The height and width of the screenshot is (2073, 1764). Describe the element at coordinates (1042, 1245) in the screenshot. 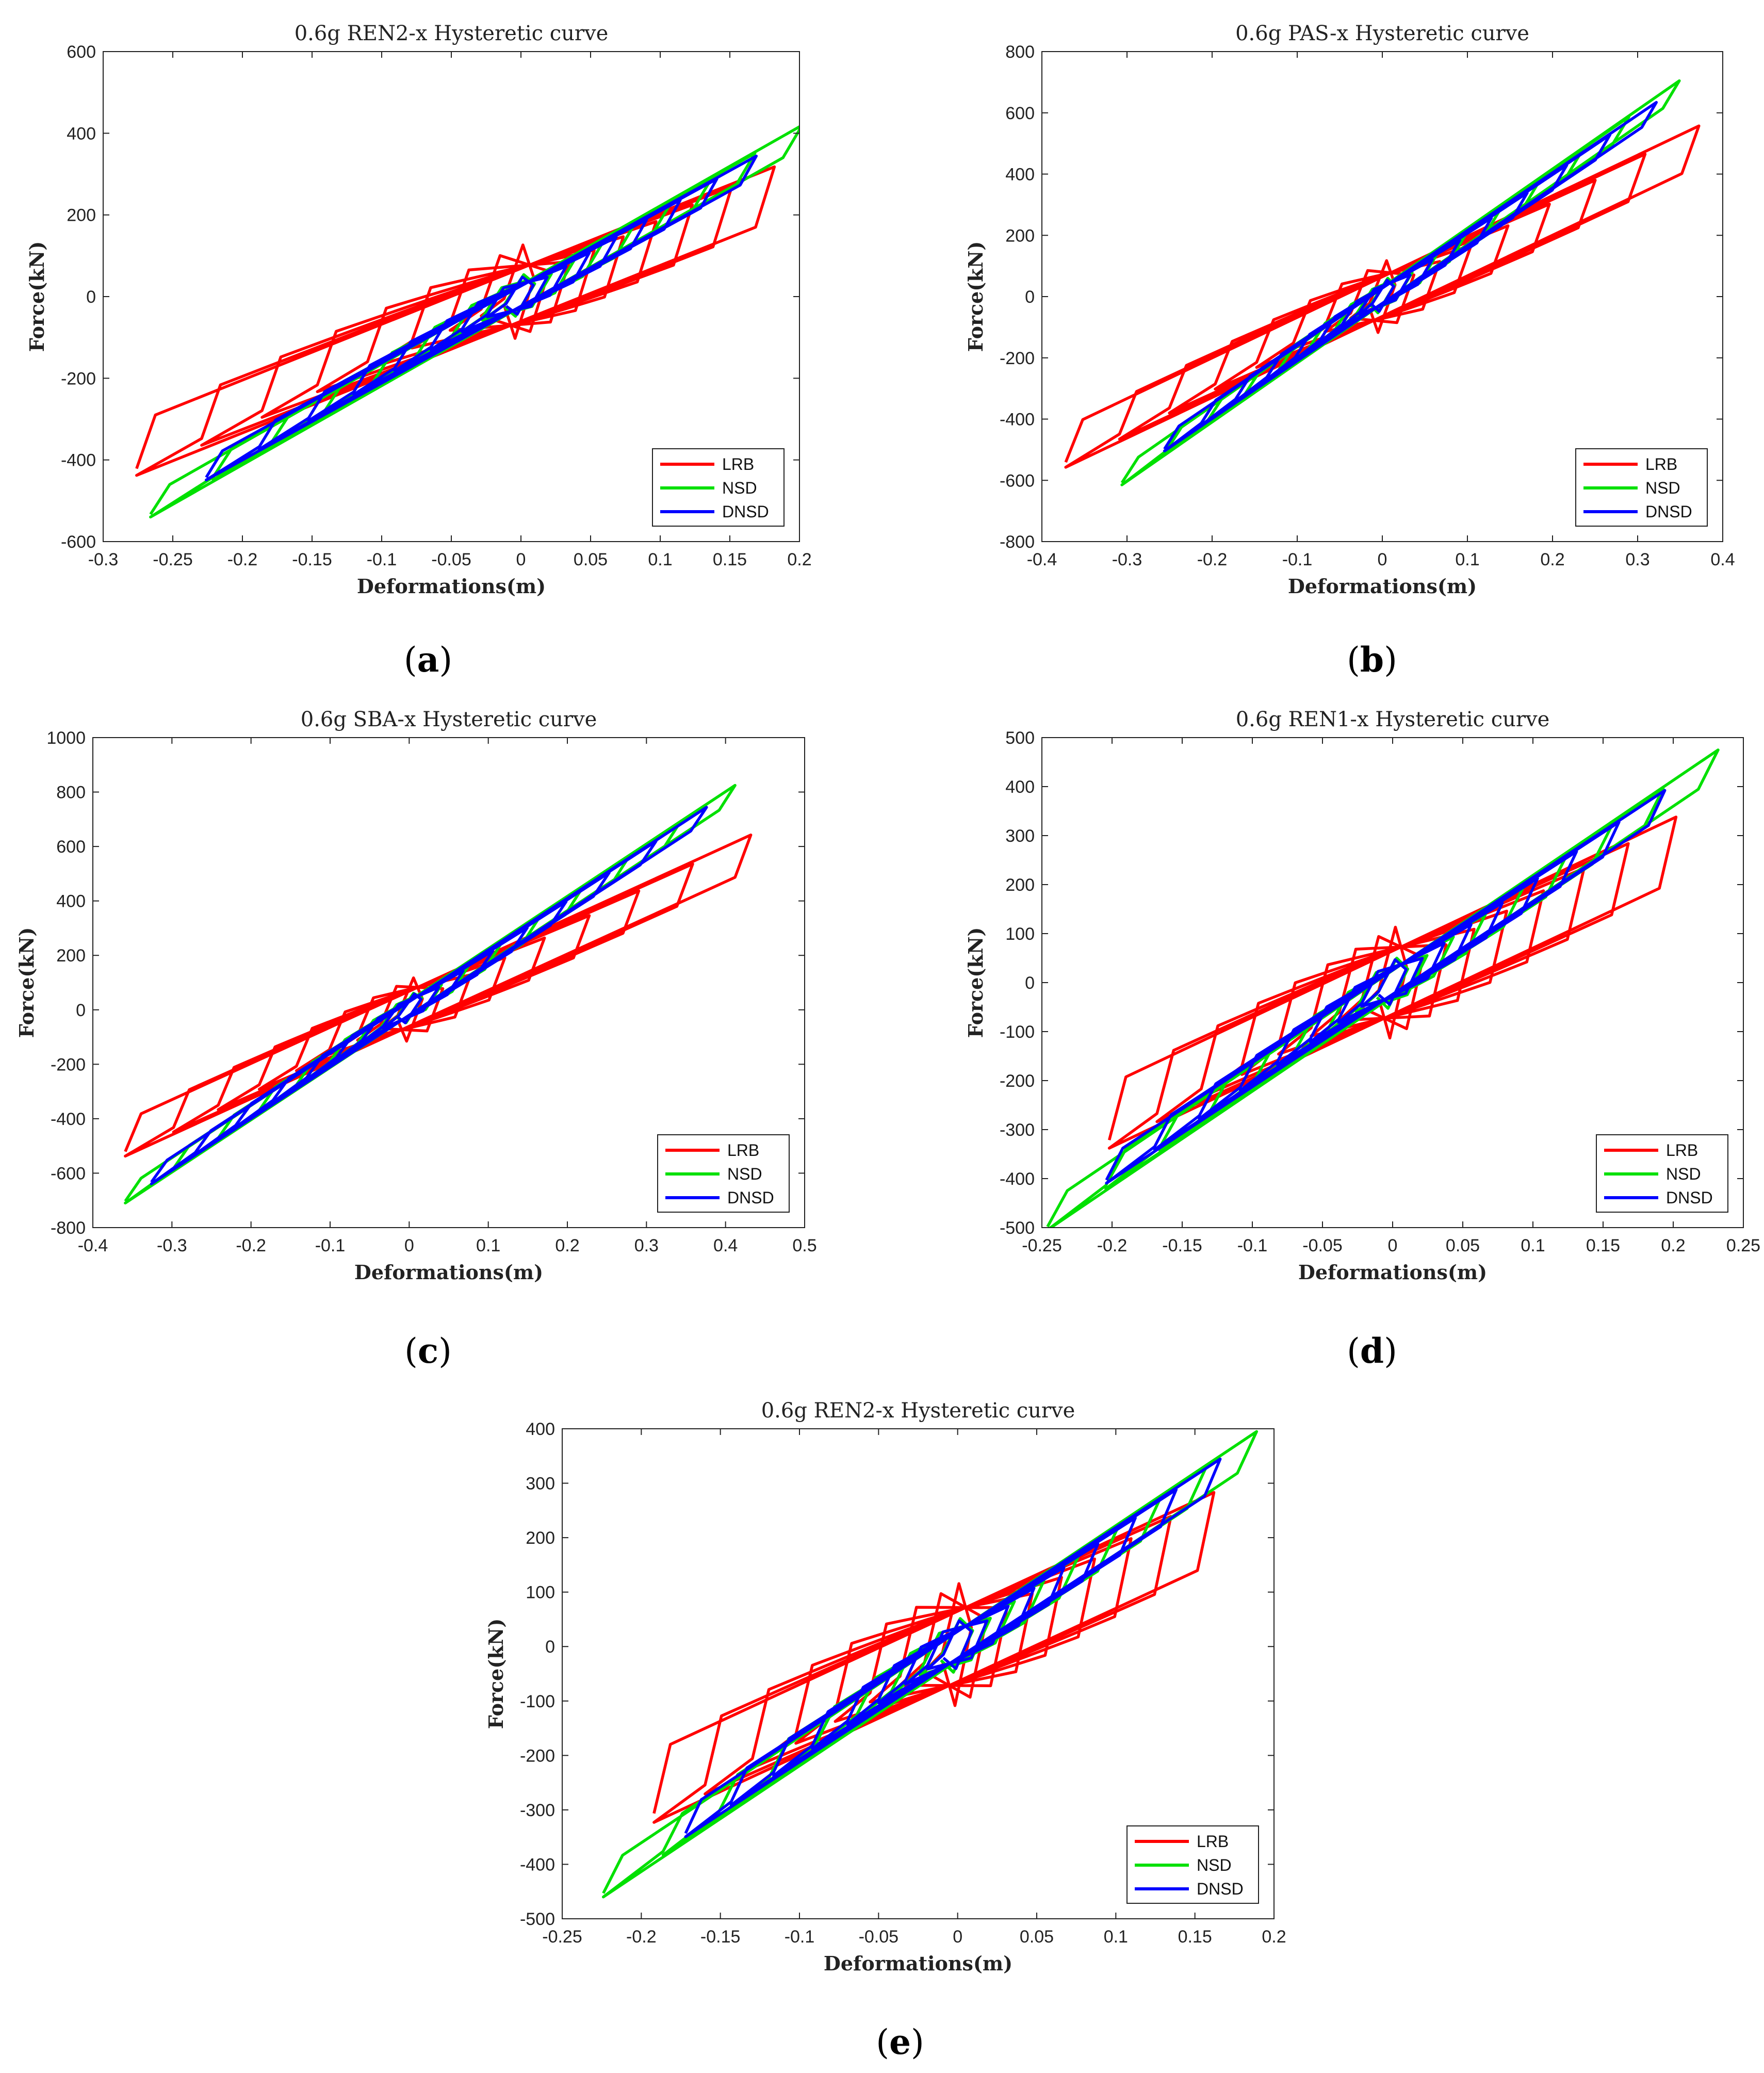

I see `x-tick-label: -0.25` at that location.